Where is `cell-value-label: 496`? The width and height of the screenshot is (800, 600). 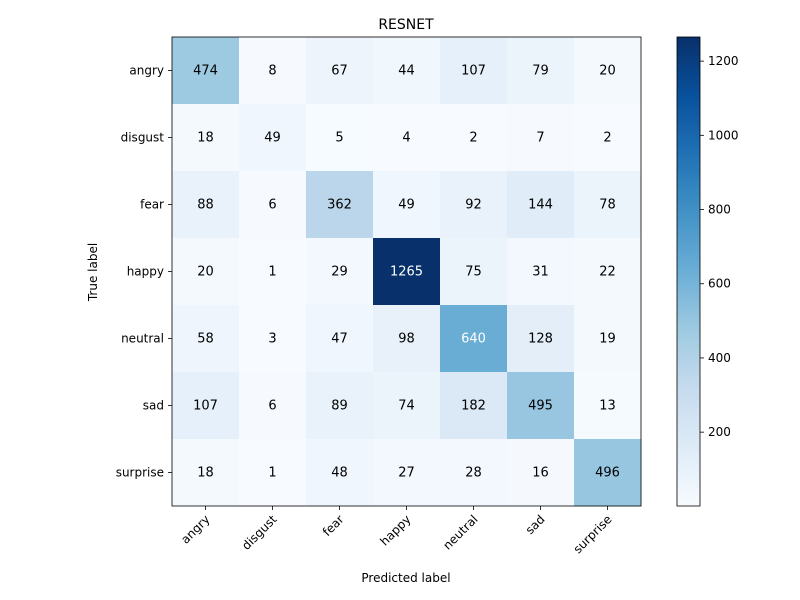
cell-value-label: 496 is located at coordinates (607, 473).